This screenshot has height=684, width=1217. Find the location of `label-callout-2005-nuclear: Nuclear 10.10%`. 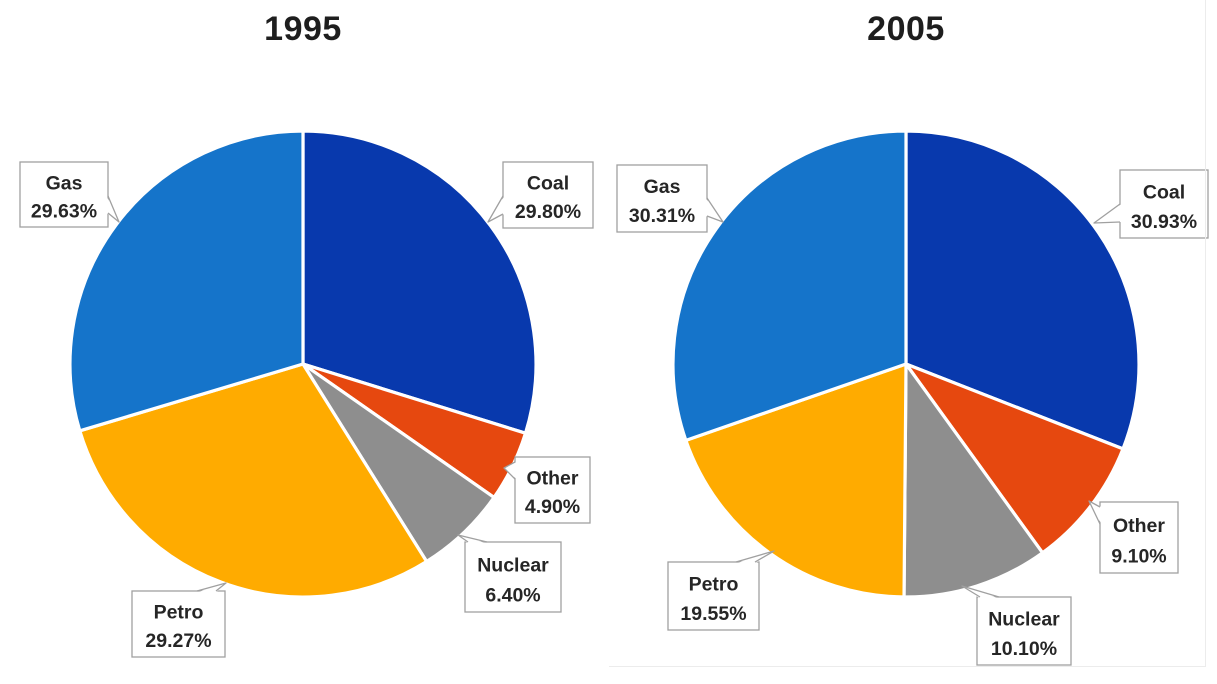

label-callout-2005-nuclear: Nuclear 10.10% is located at coordinates (1016, 625).